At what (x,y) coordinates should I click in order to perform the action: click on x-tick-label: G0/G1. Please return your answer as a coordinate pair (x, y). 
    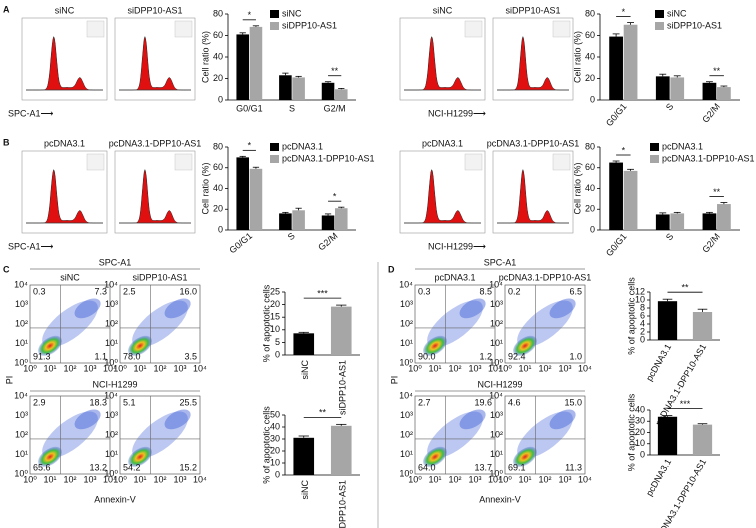
    Looking at the image, I should click on (616, 114).